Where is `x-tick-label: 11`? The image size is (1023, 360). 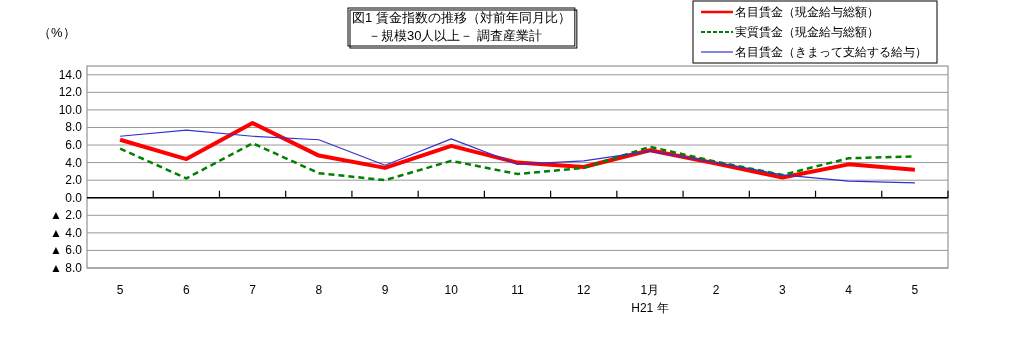
x-tick-label: 11 is located at coordinates (518, 290).